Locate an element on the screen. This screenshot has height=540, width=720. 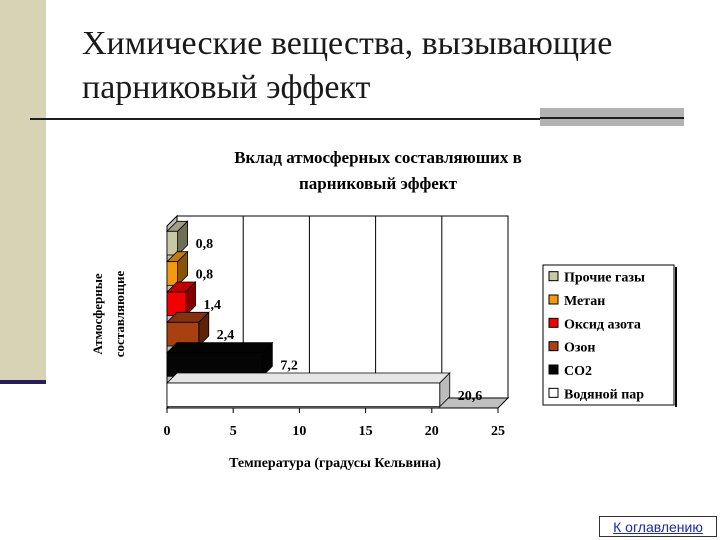
data-label: 1,4 is located at coordinates (213, 305).